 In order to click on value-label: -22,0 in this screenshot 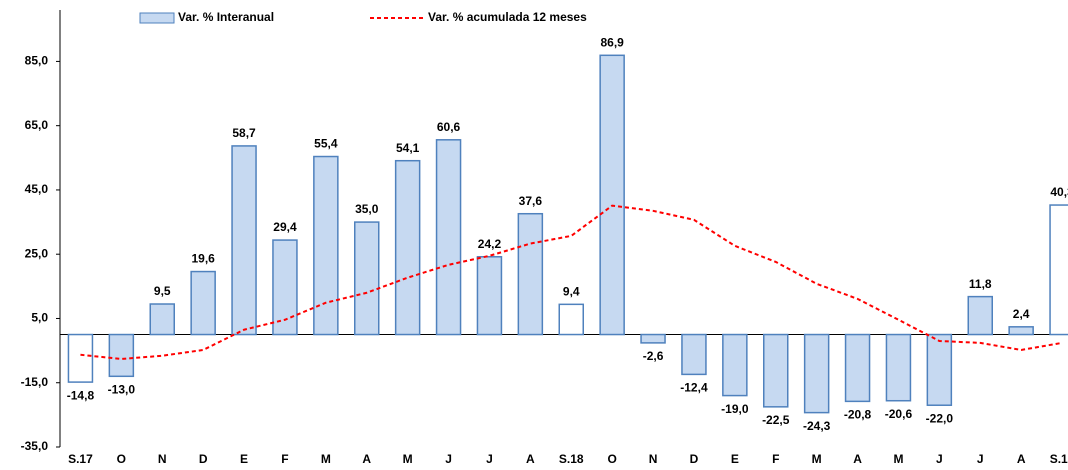, I will do `click(940, 418)`.